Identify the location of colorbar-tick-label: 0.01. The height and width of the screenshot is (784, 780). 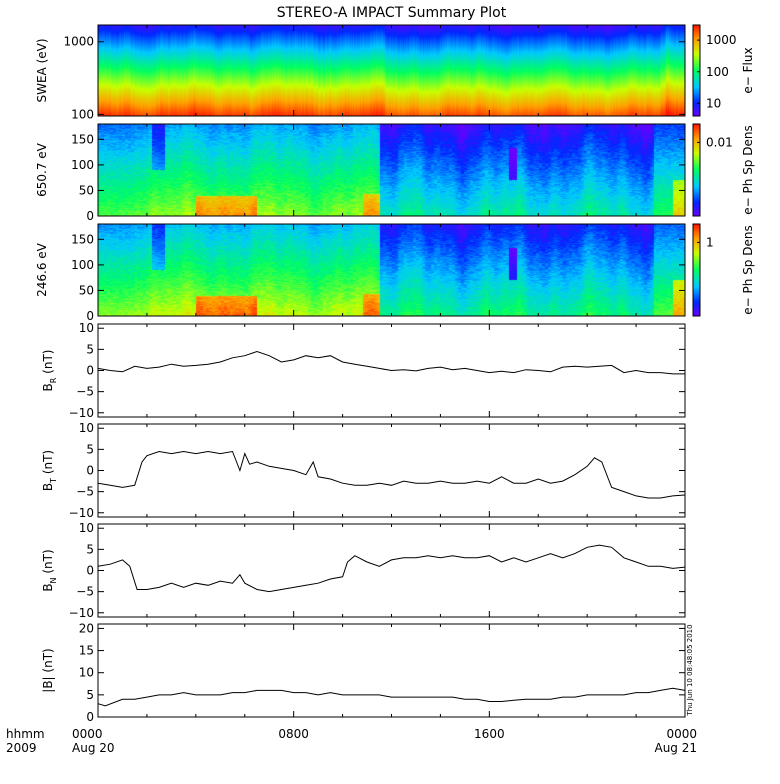
(719, 142).